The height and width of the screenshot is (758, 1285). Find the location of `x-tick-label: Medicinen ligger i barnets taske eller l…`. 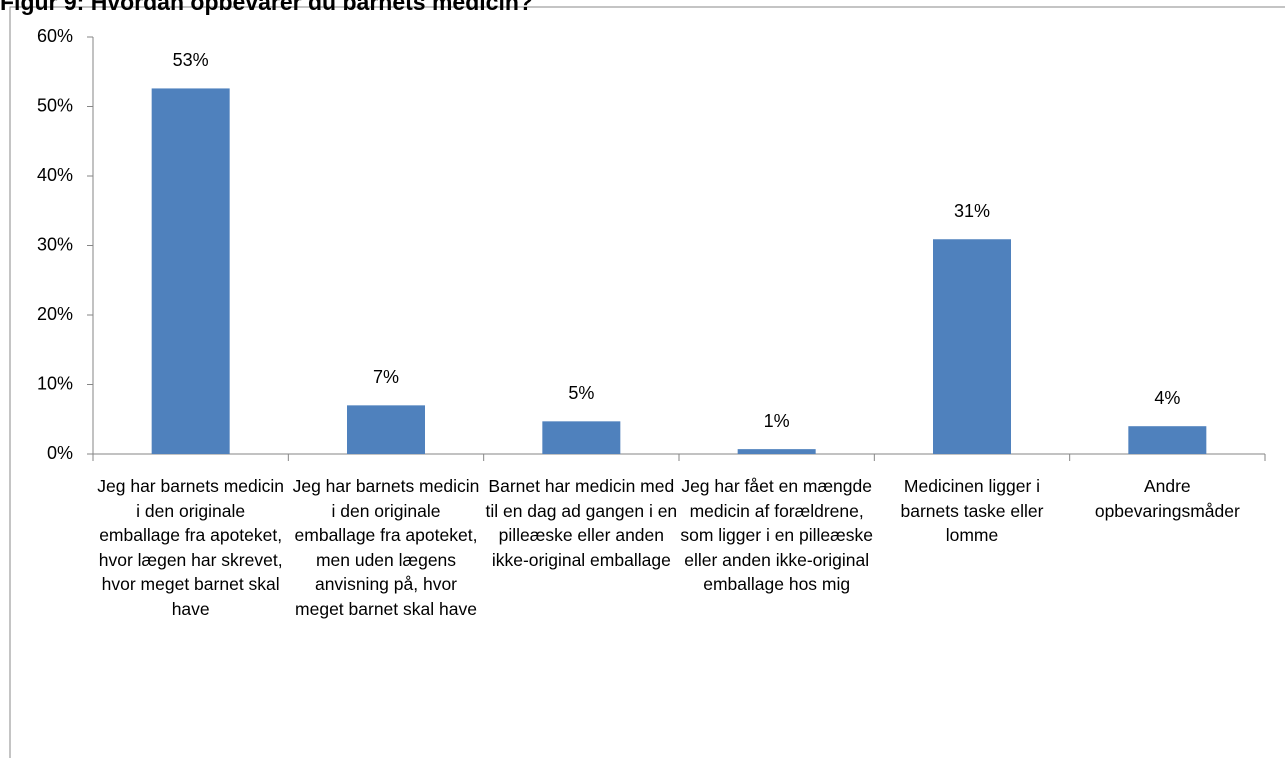

x-tick-label: Medicinen ligger i barnets taske eller l… is located at coordinates (972, 510).